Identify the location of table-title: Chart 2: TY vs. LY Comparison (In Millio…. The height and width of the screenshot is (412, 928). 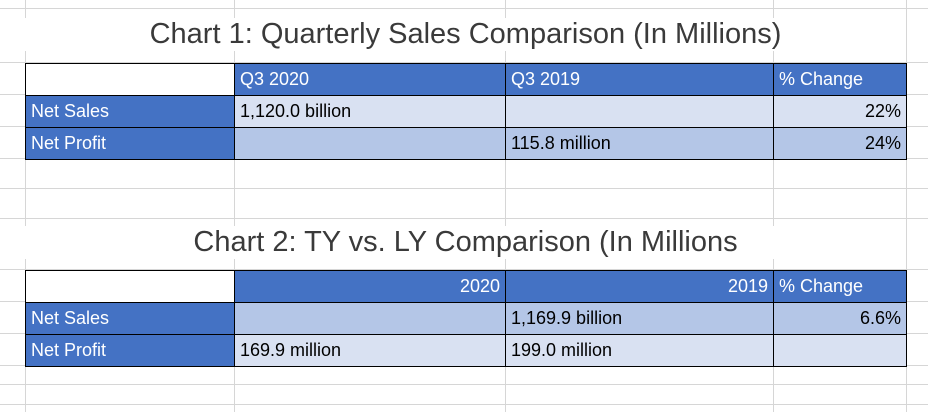
(465, 242).